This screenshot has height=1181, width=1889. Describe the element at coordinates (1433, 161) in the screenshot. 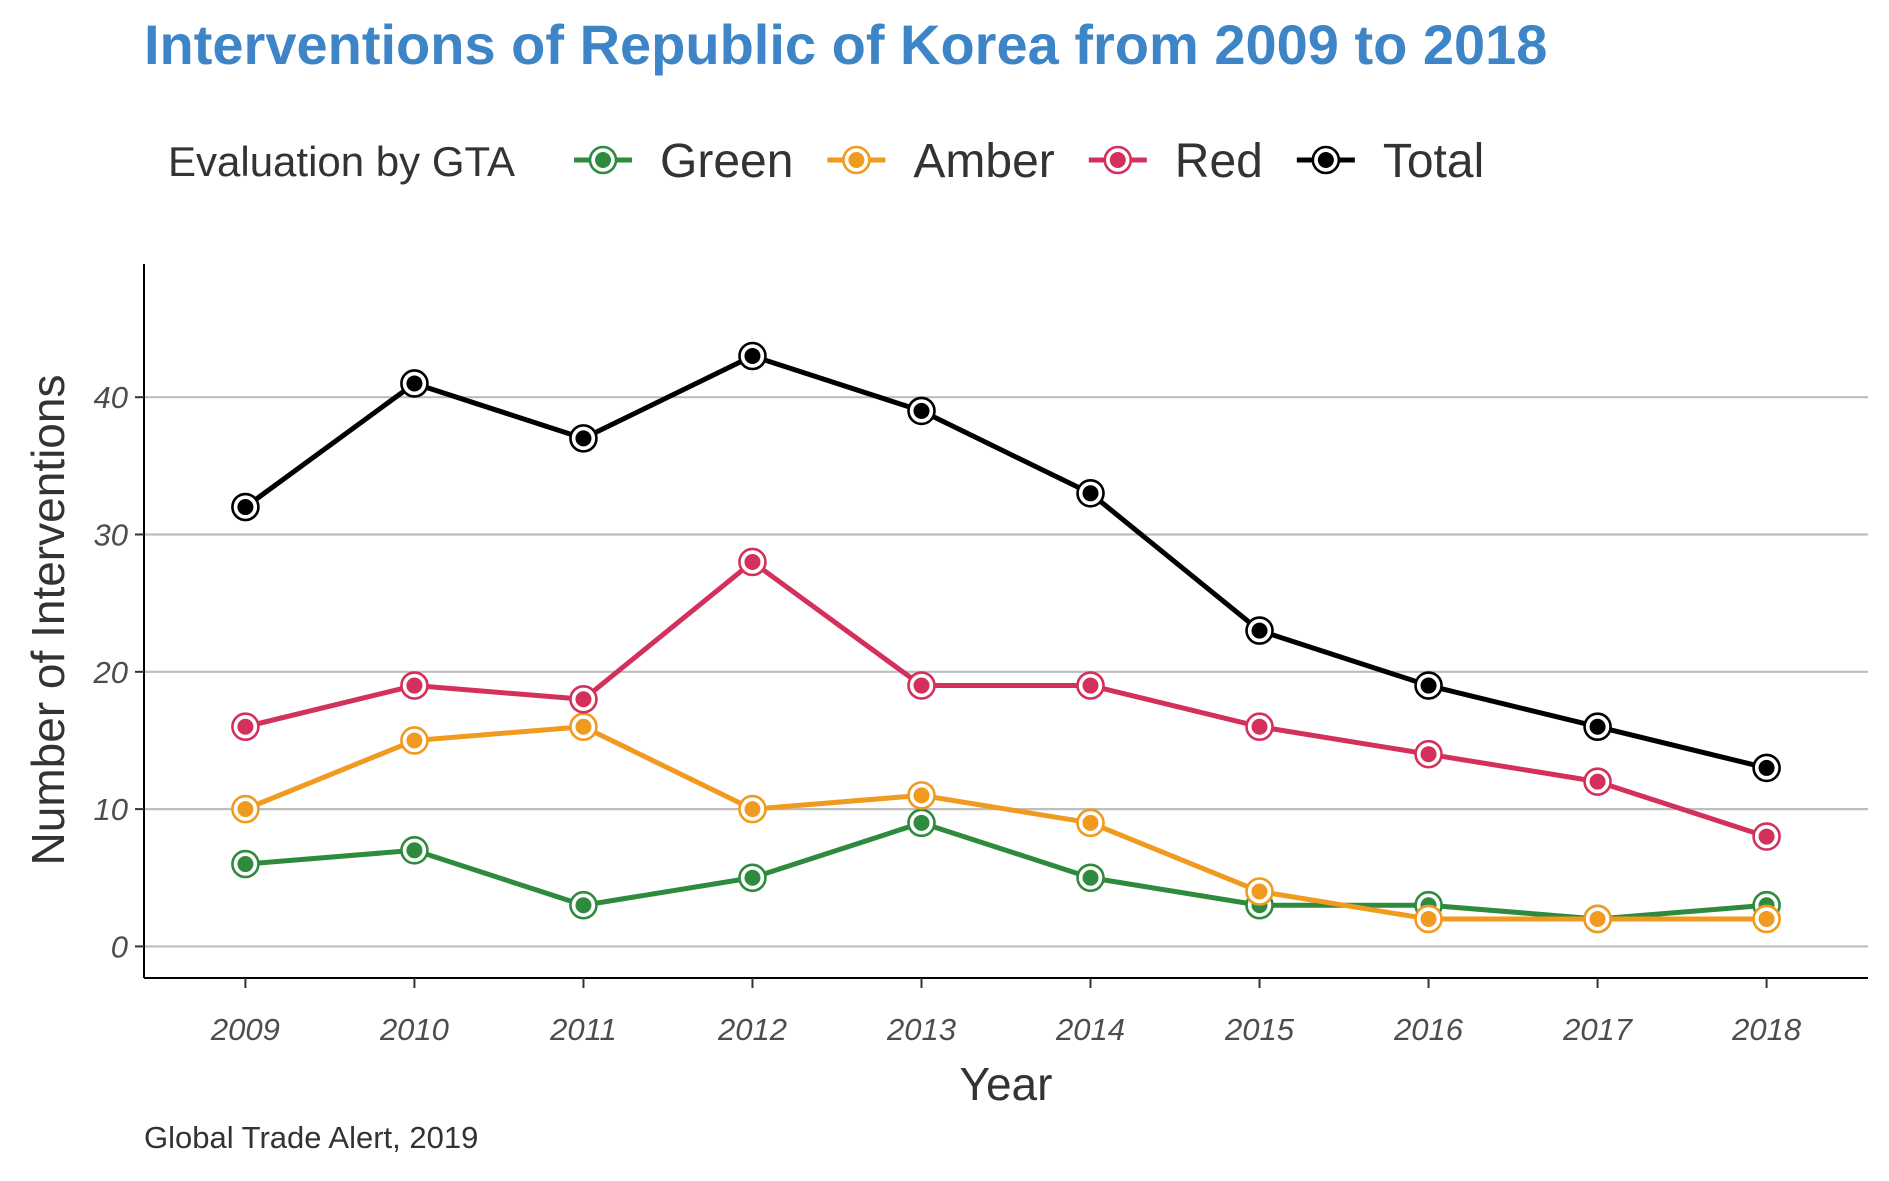

I see `legend-label-total: Total` at that location.